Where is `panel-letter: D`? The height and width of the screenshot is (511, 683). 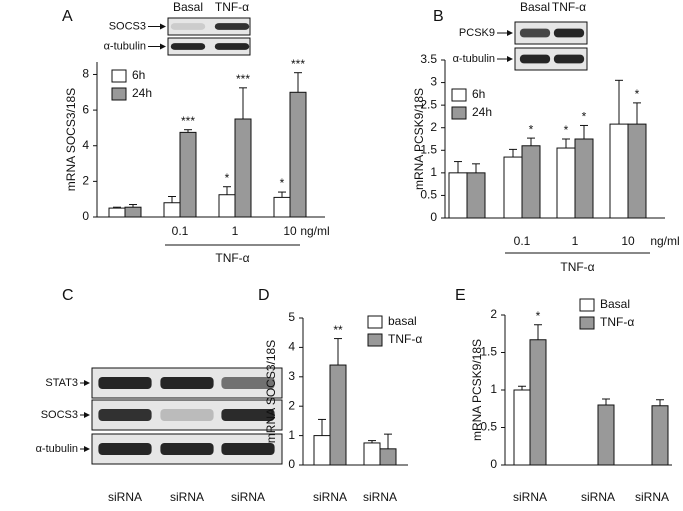 panel-letter: D is located at coordinates (264, 295).